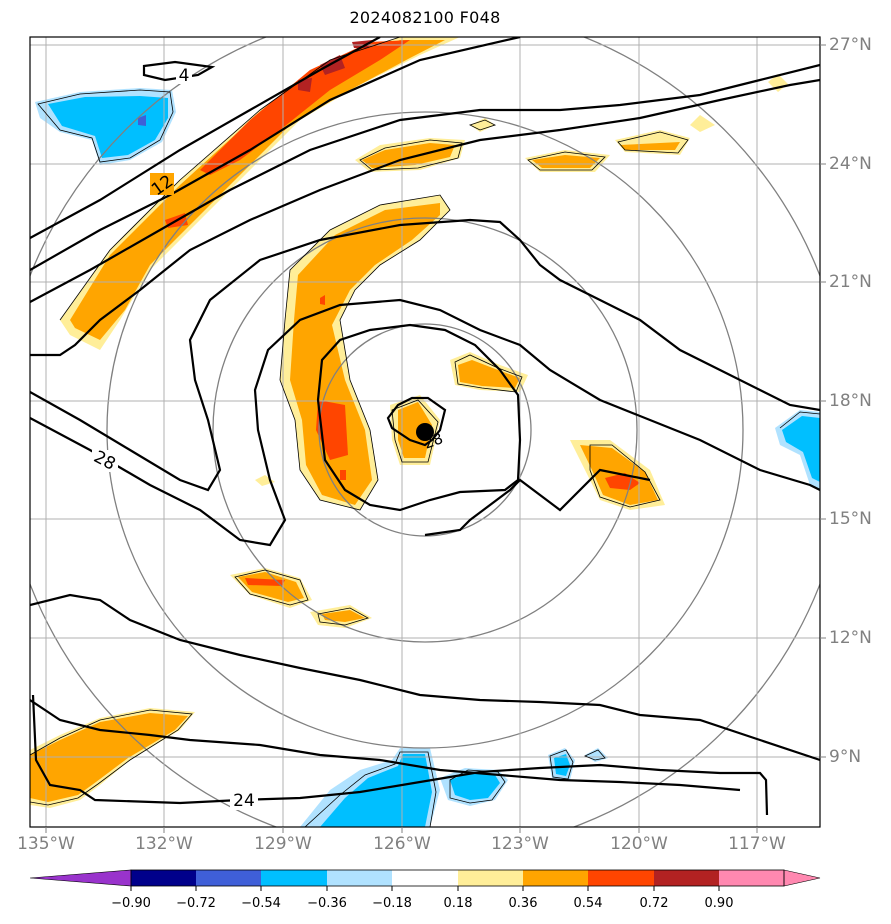  Describe the element at coordinates (196, 903) in the screenshot. I see `colorbar-label: −0.72` at that location.